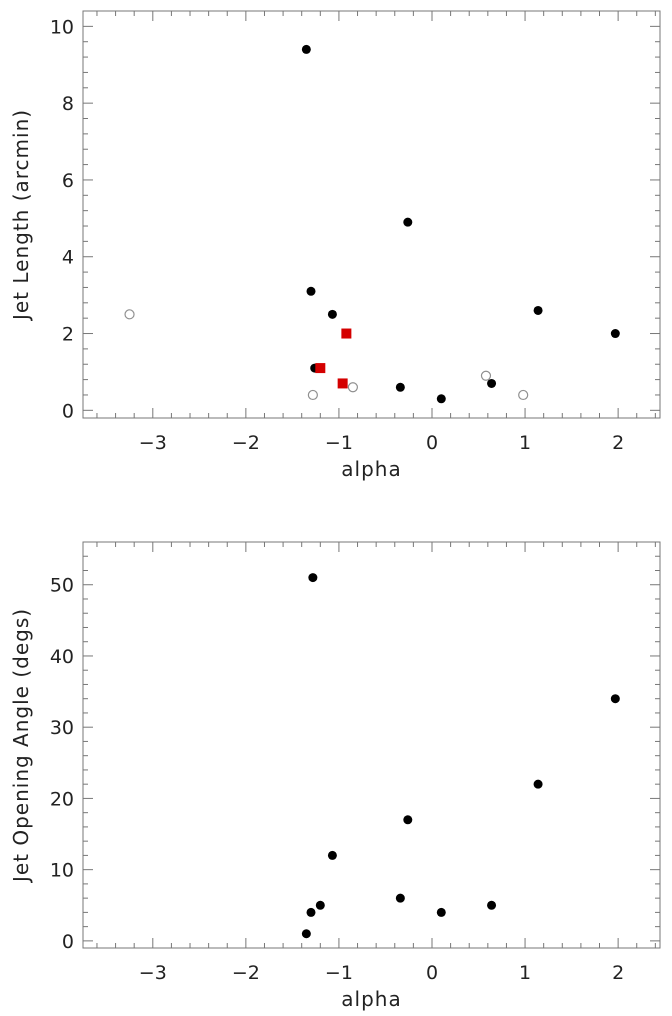  Describe the element at coordinates (68, 181) in the screenshot. I see `y-tick-label: 6` at that location.